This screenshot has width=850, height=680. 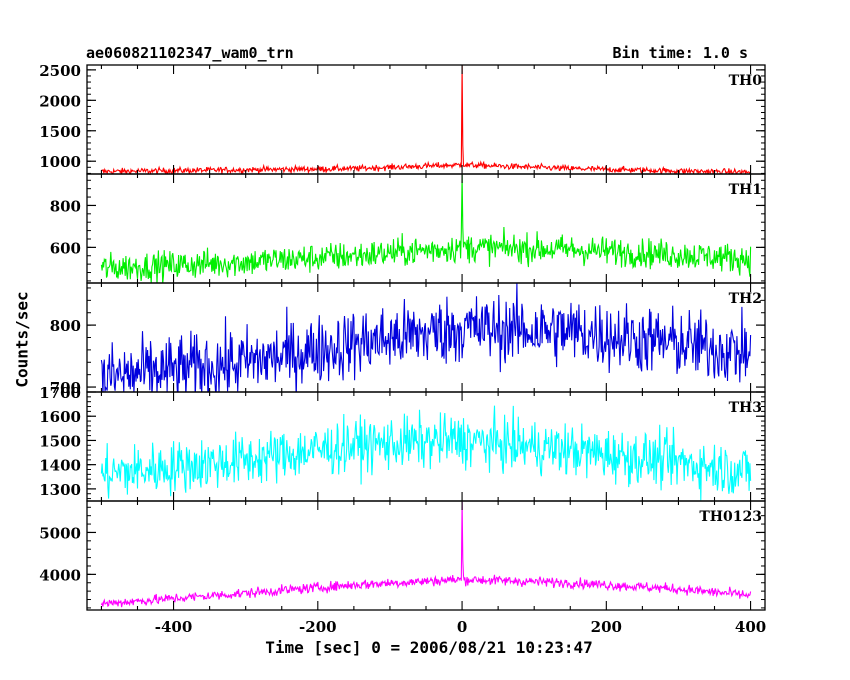 What do you see at coordinates (429, 647) in the screenshot?
I see `x-axis-label: Time [sec] 0 = 2006/08/21 10:23:47` at bounding box center [429, 647].